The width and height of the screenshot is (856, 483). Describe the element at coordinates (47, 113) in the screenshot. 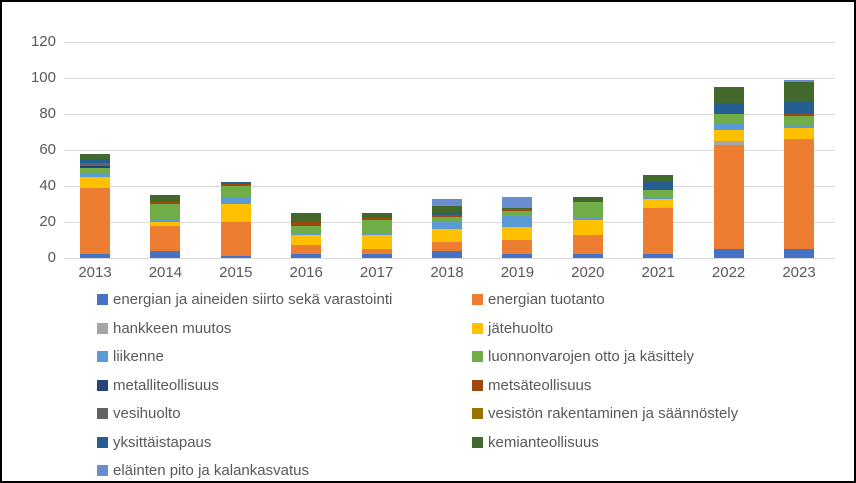

I see `y-axis-tick-label: 80` at that location.